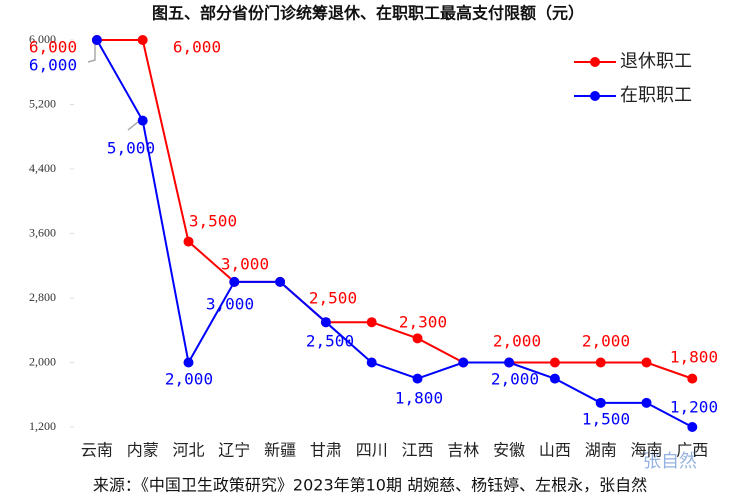 The image size is (736, 501). I want to click on y-tick-label: 6,000, so click(42, 39).